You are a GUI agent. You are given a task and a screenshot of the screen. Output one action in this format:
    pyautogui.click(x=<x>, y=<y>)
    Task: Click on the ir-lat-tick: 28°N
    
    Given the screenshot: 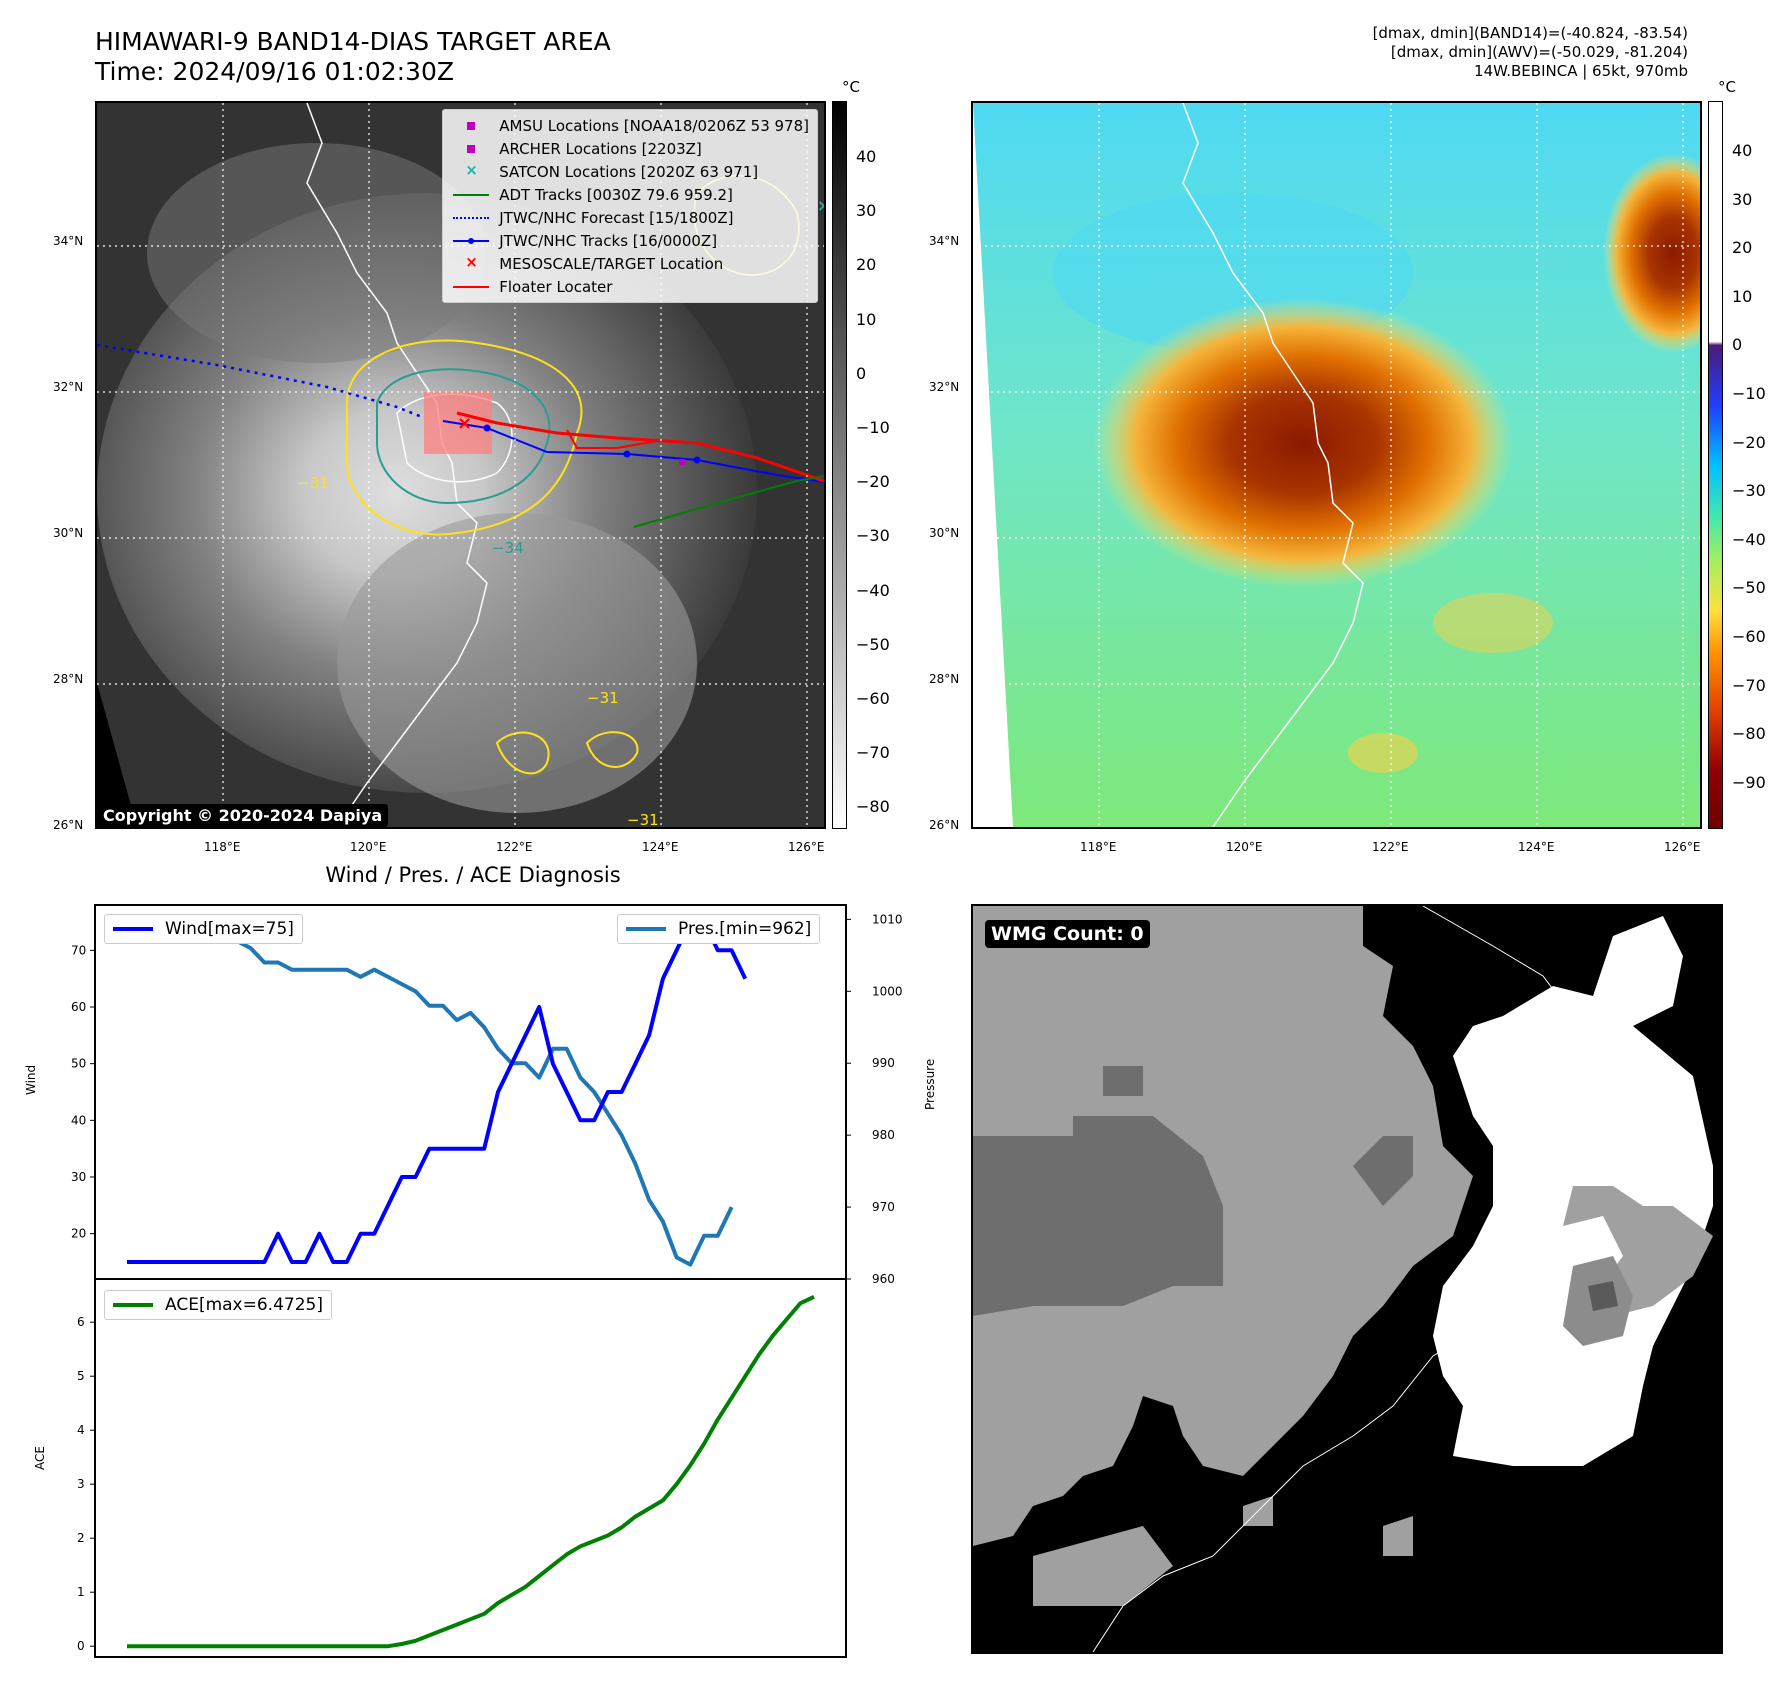 What is the action you would take?
    pyautogui.click(x=68, y=679)
    